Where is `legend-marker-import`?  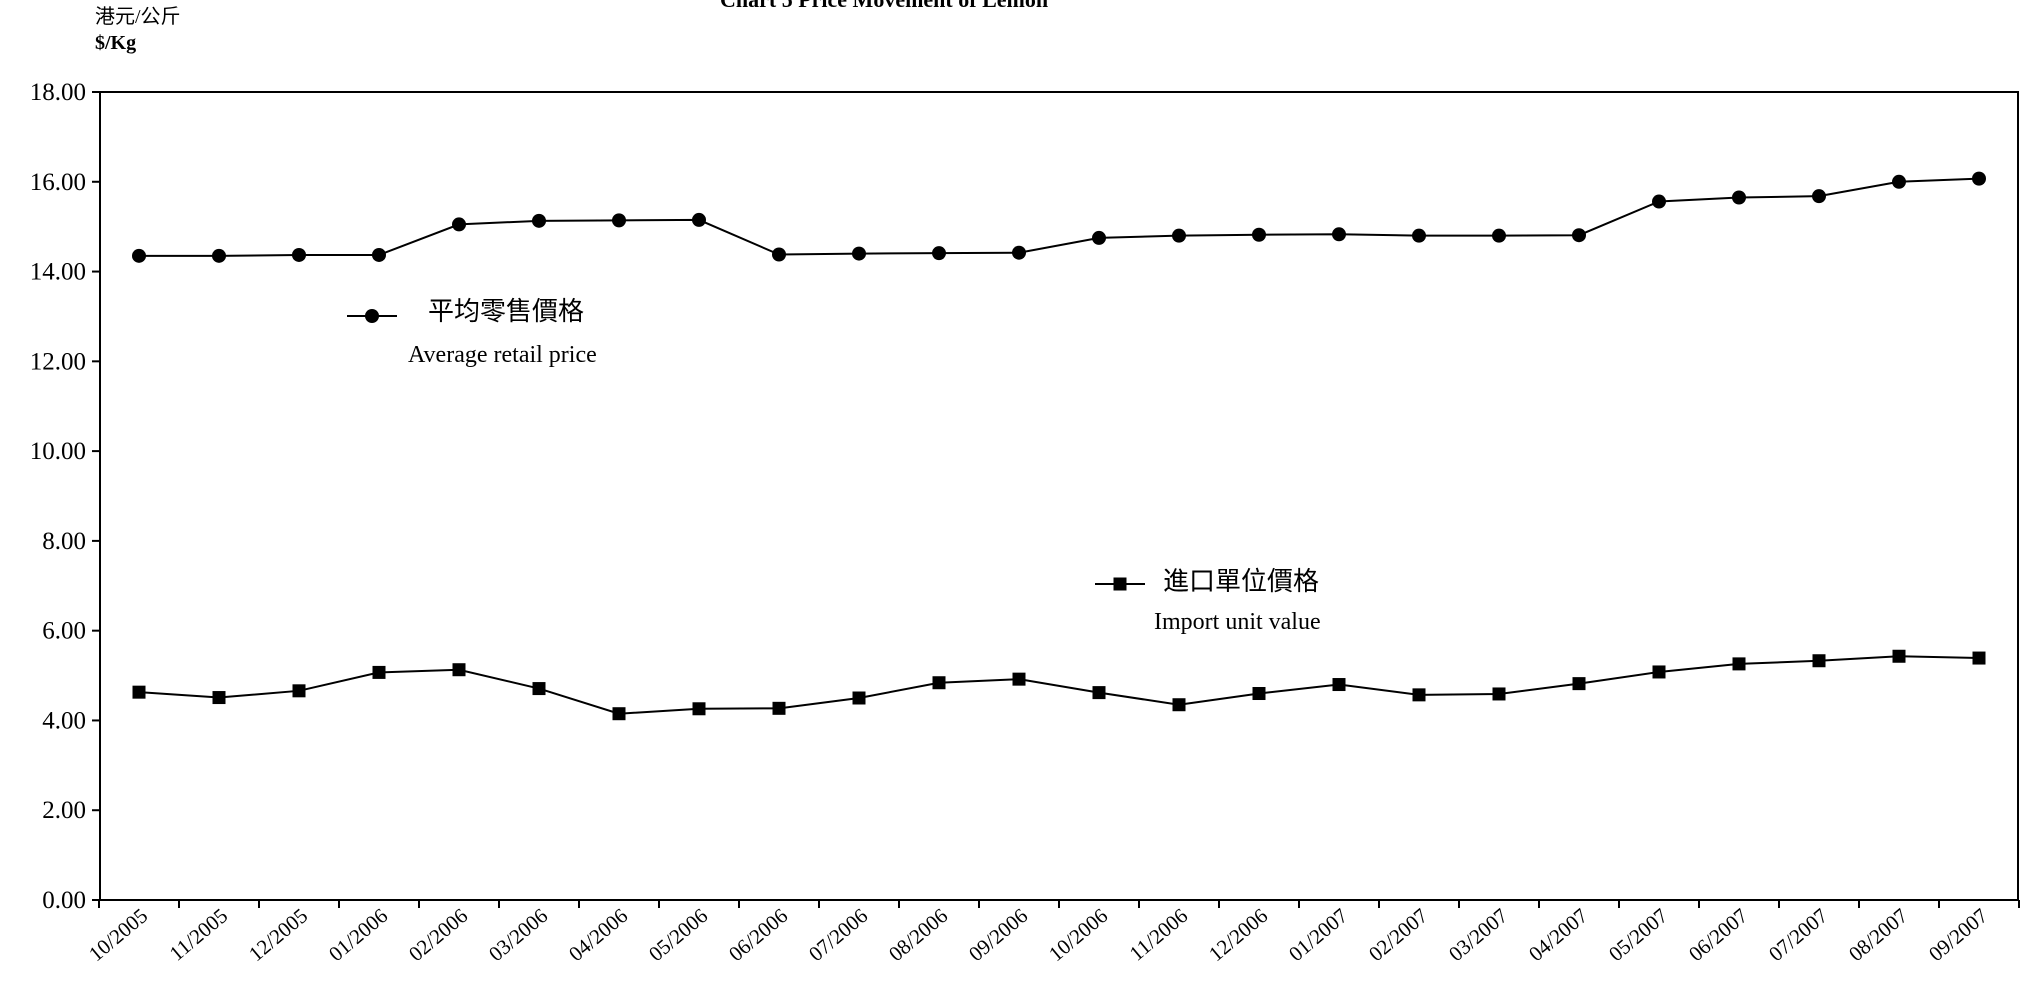
legend-marker-import is located at coordinates (1120, 584).